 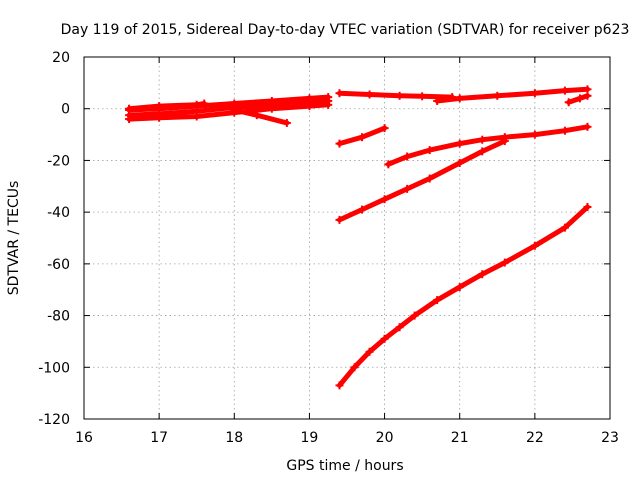 I want to click on x-tick-label: 23, so click(x=610, y=438).